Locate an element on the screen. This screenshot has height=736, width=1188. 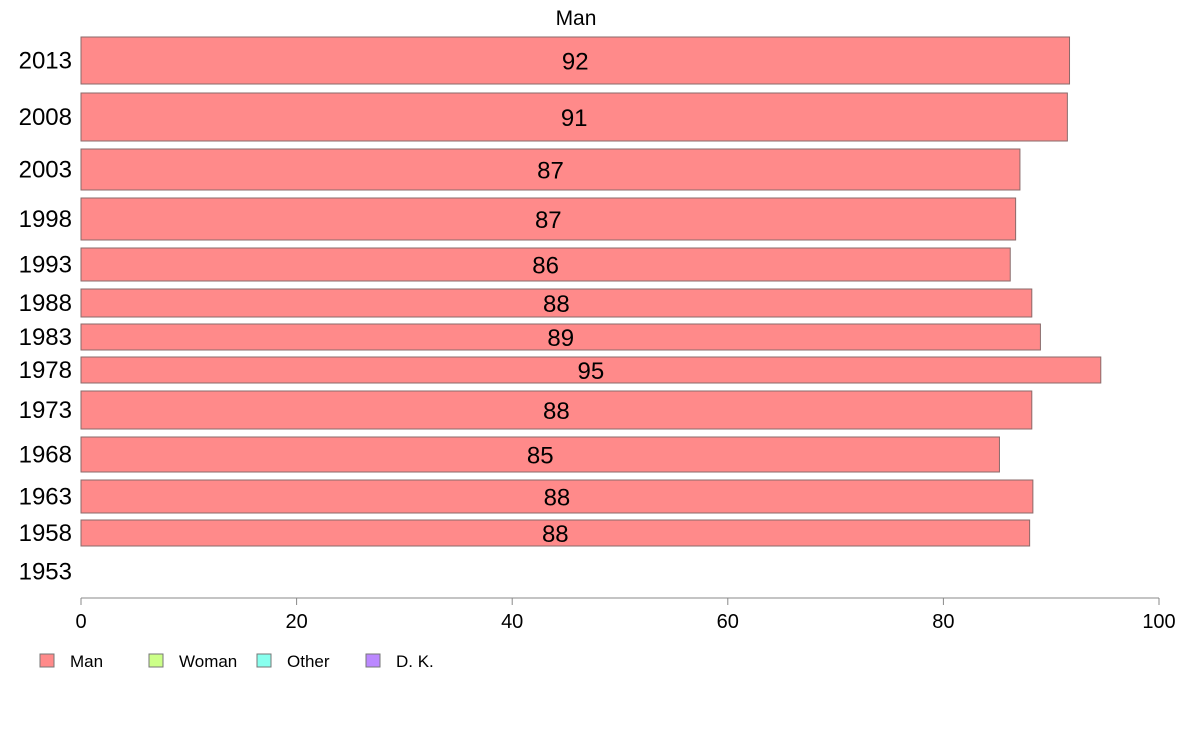
data-label-1958: 88 is located at coordinates (555, 534).